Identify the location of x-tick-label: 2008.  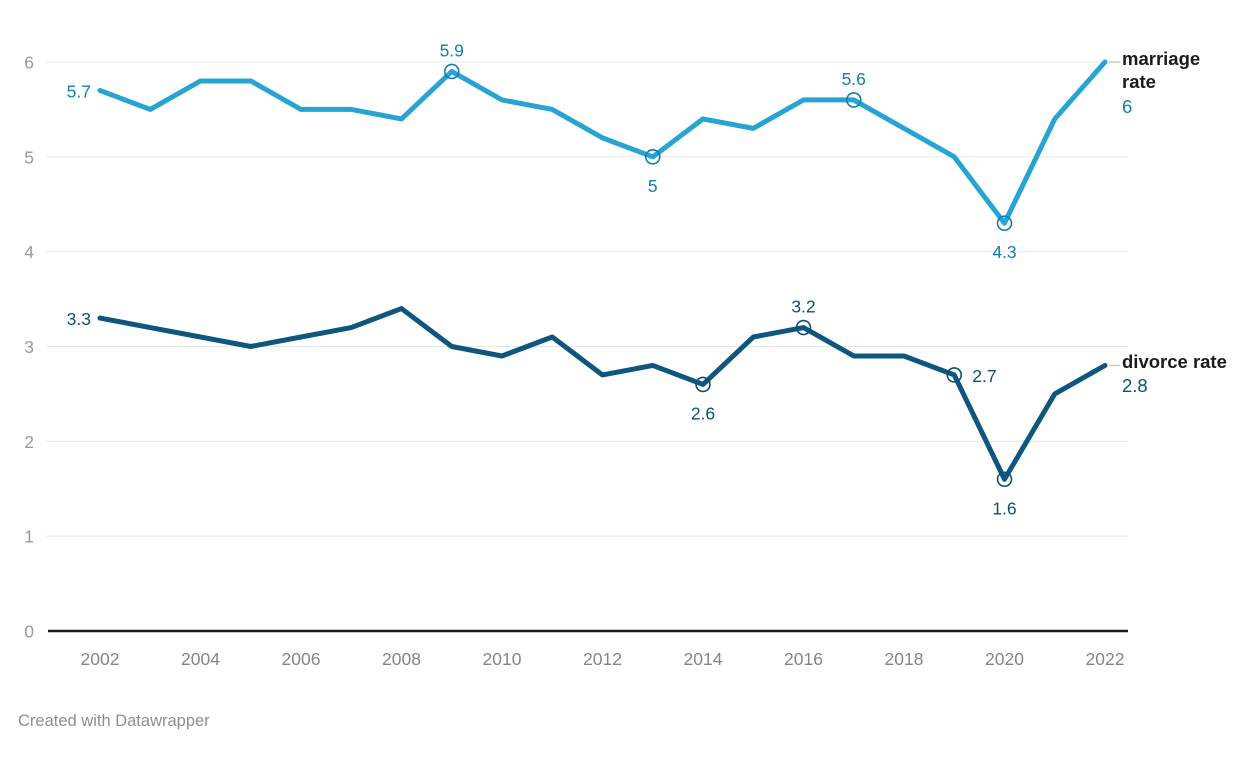
(401, 659).